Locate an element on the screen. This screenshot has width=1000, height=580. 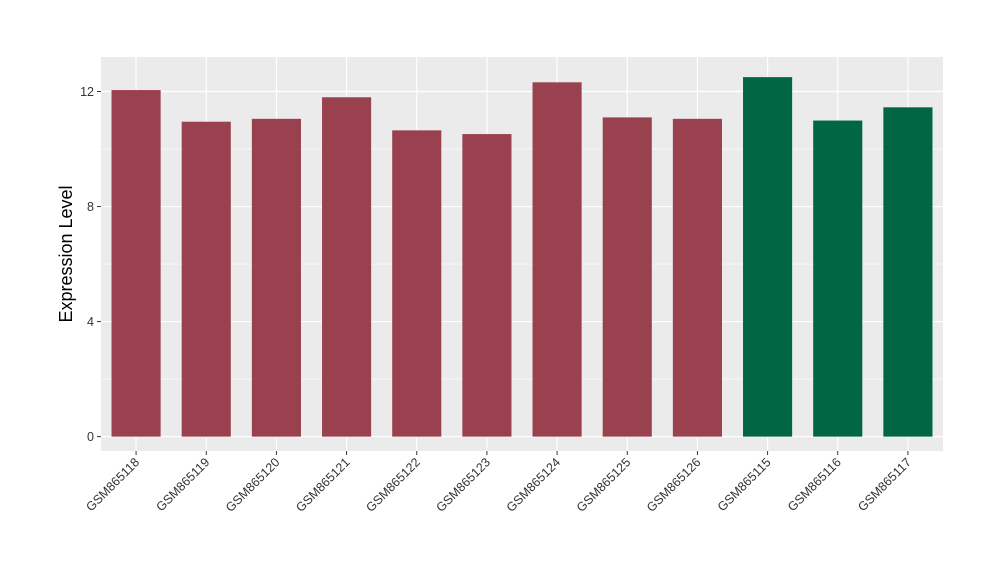
x-tick-label: GSM865124 is located at coordinates (534, 485).